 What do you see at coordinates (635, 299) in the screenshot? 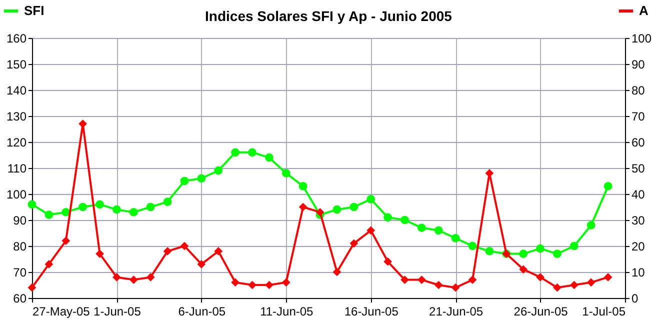
I see `y2-tick-label: 0` at bounding box center [635, 299].